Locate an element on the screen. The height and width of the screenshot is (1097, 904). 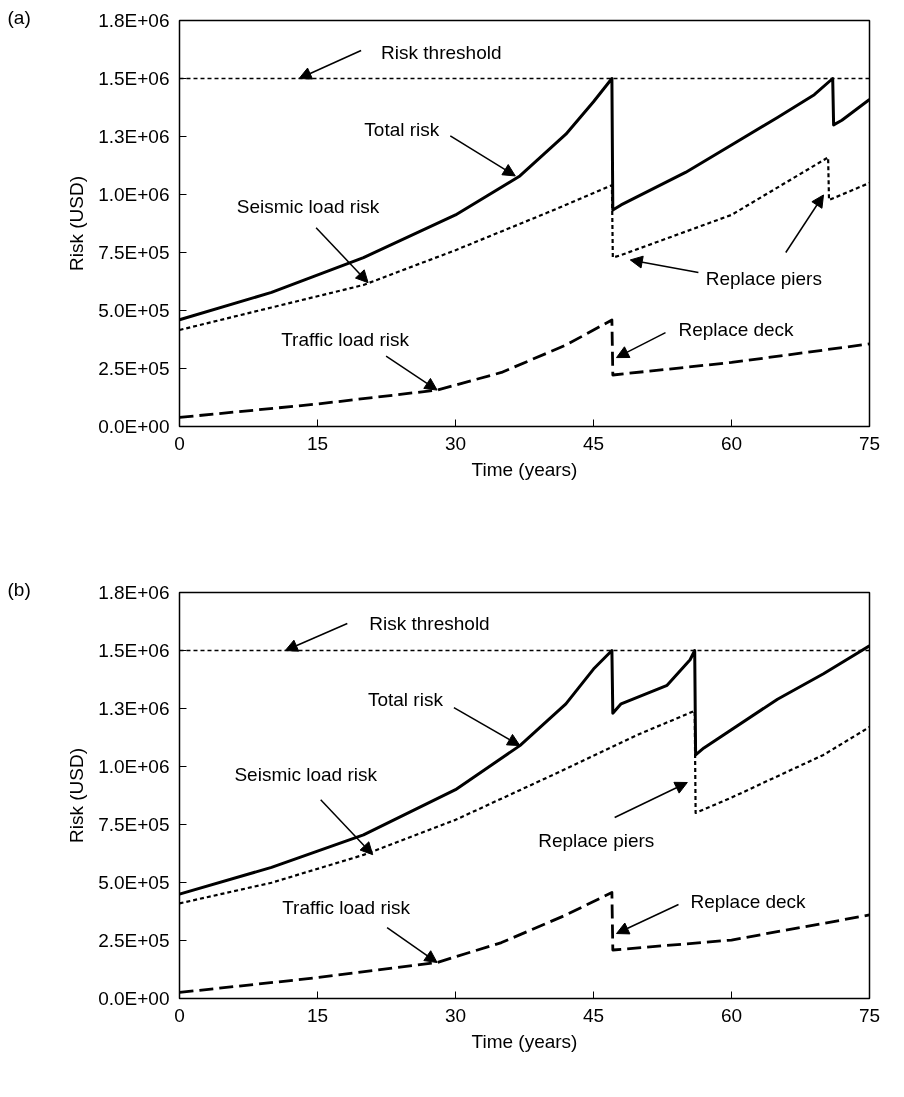
text: (a) is located at coordinates (19, 17).